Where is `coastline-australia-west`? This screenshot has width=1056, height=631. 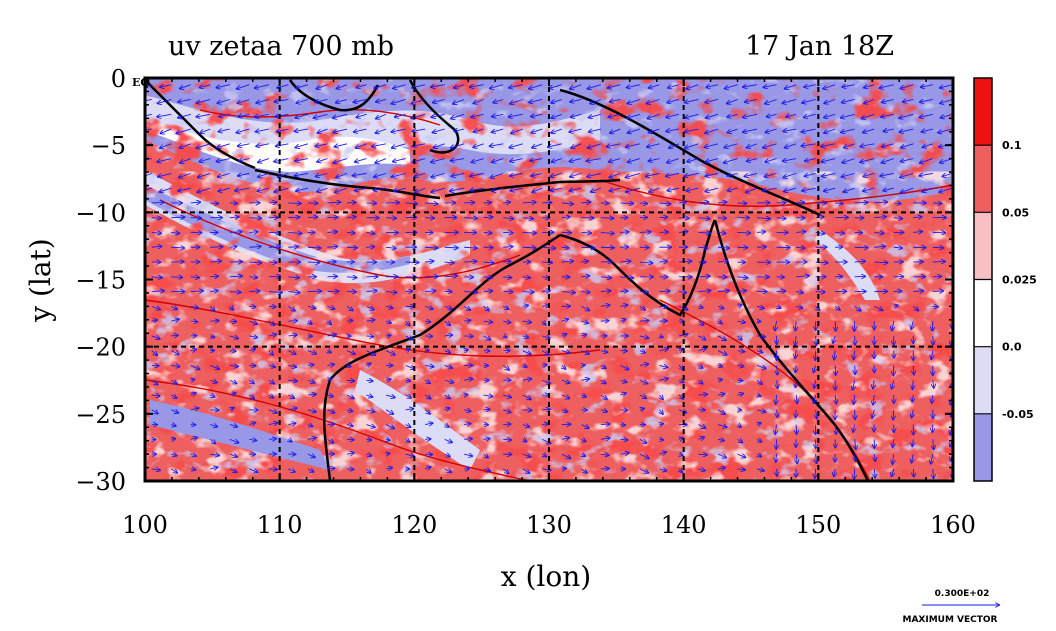
coastline-australia-west is located at coordinates (442, 357).